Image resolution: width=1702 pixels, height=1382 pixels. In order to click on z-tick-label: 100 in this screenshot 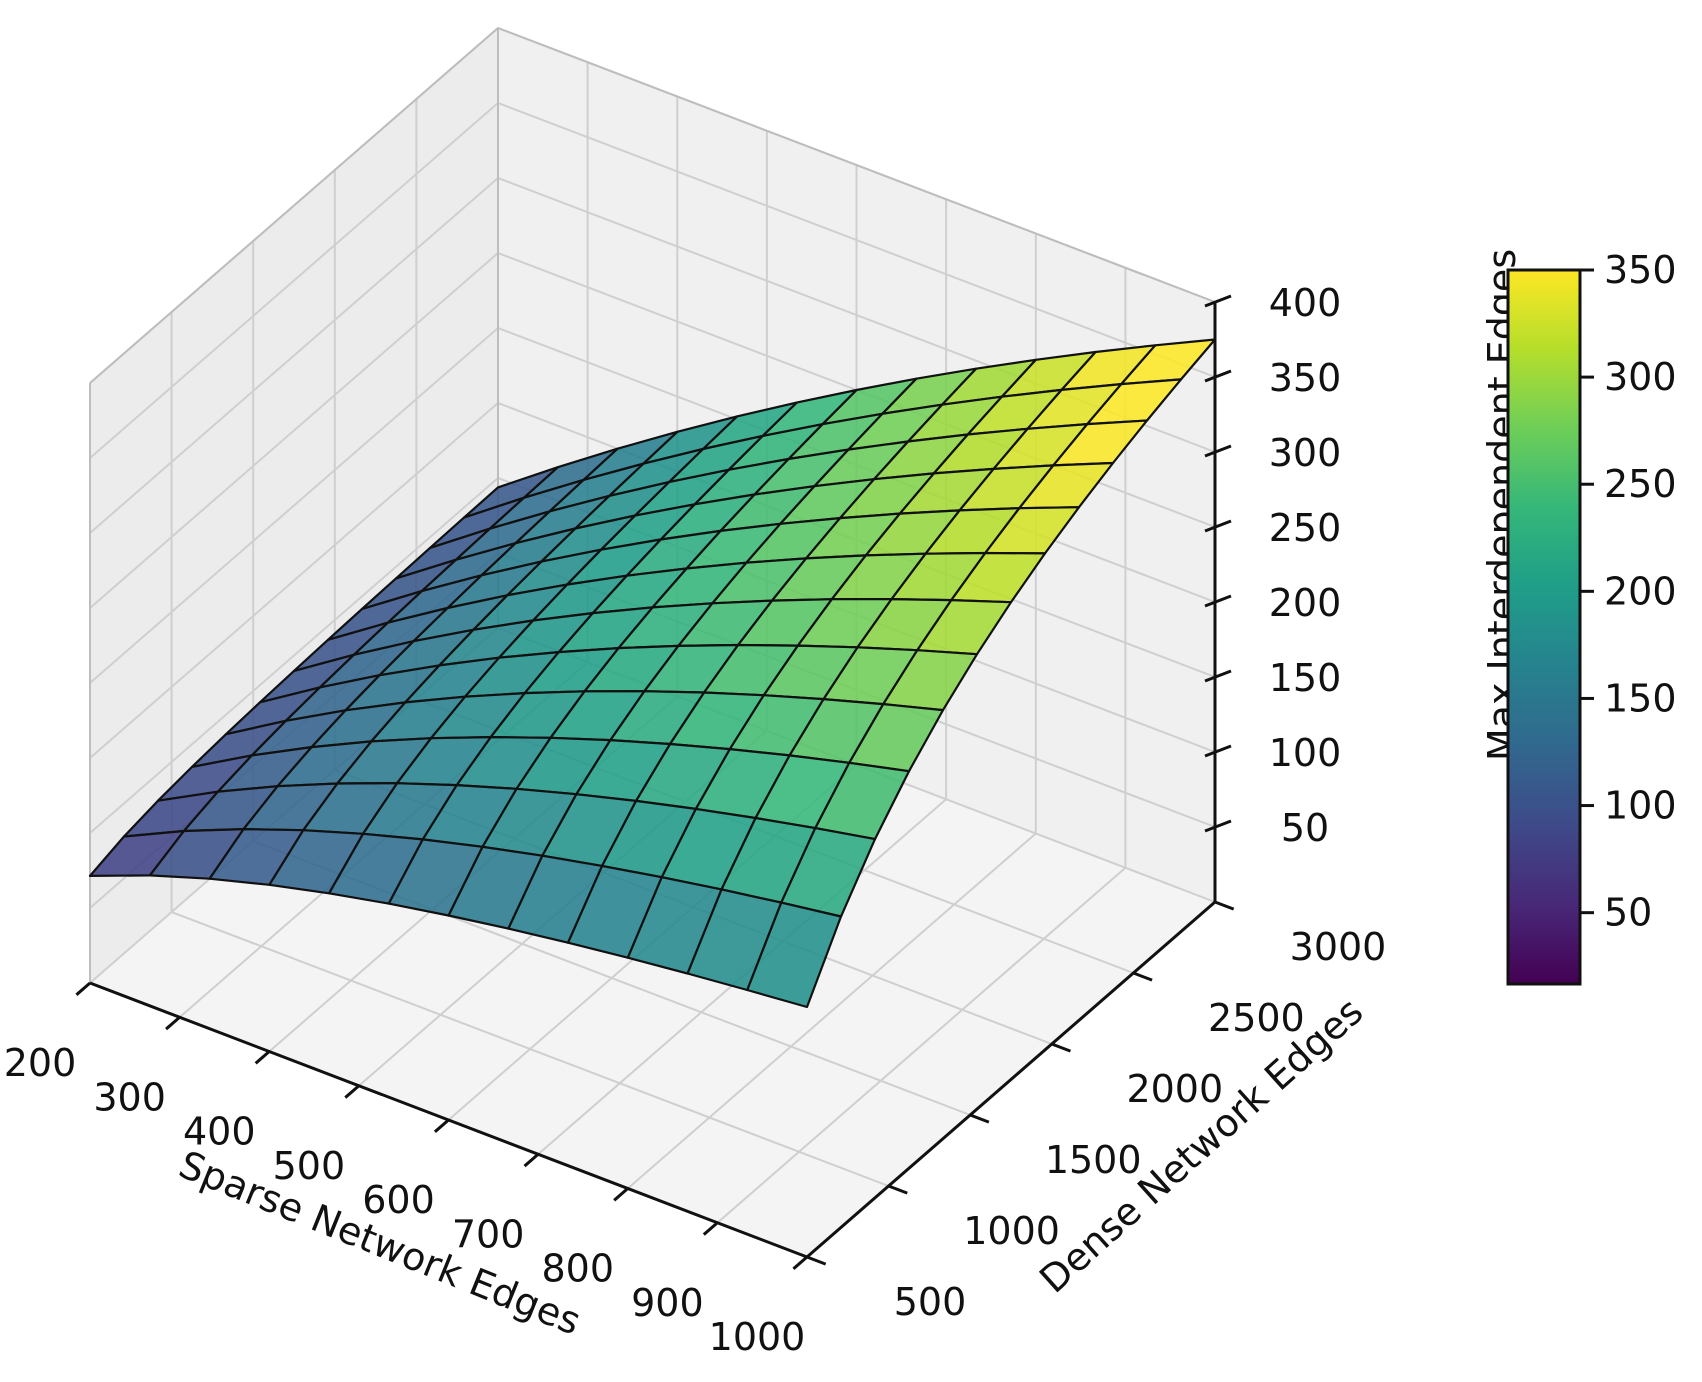, I will do `click(1305, 753)`.